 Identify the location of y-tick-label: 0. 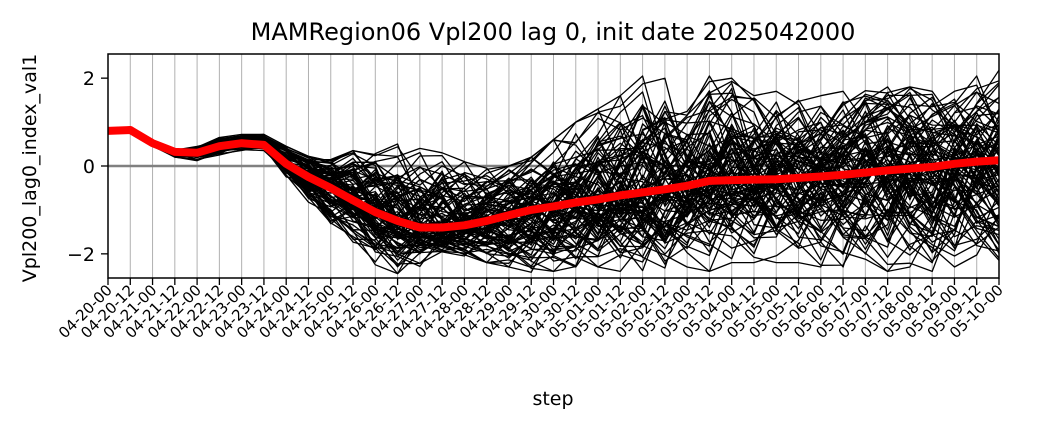
(89, 167).